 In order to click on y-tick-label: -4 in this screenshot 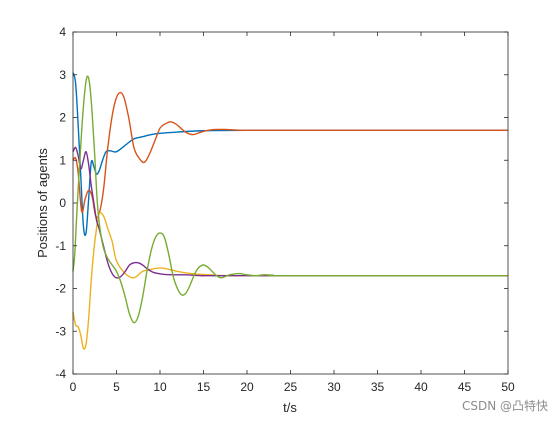, I will do `click(60, 374)`.